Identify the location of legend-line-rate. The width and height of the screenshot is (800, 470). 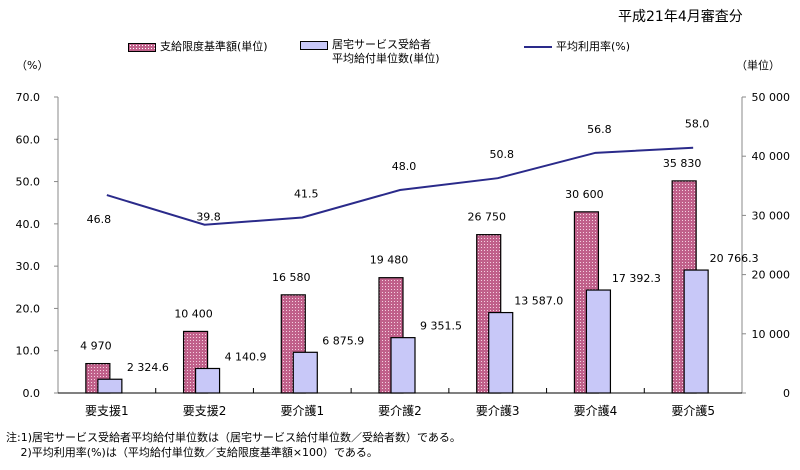
(538, 47).